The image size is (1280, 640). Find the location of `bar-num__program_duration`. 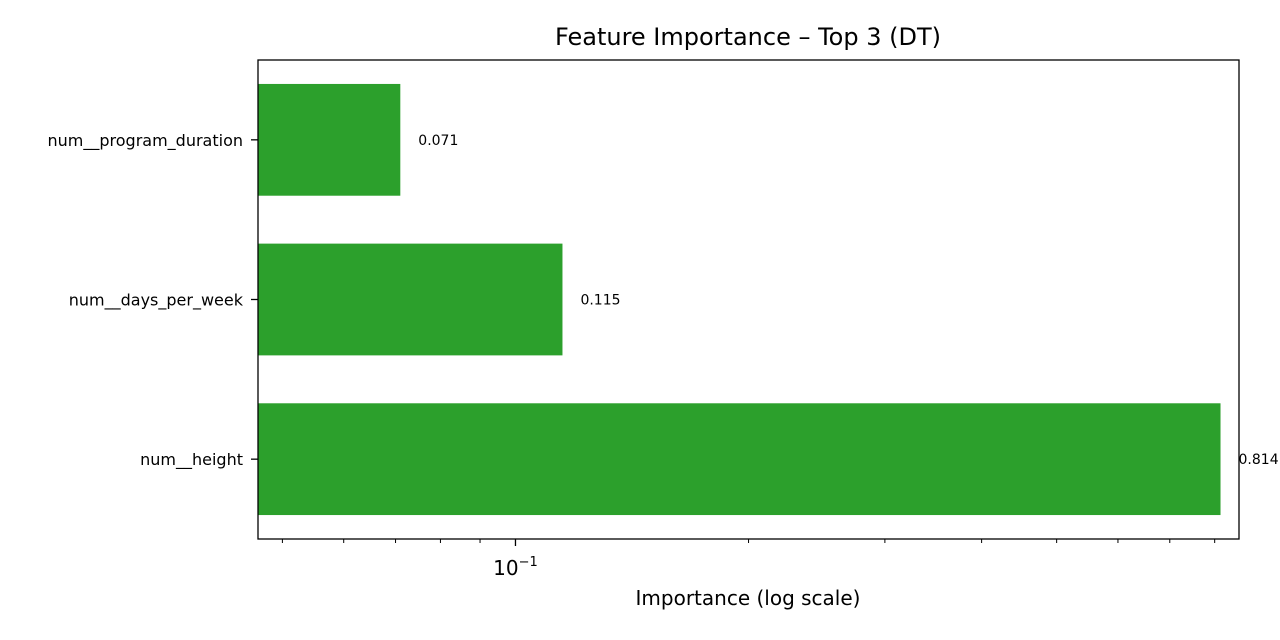

bar-num__program_duration is located at coordinates (329, 139).